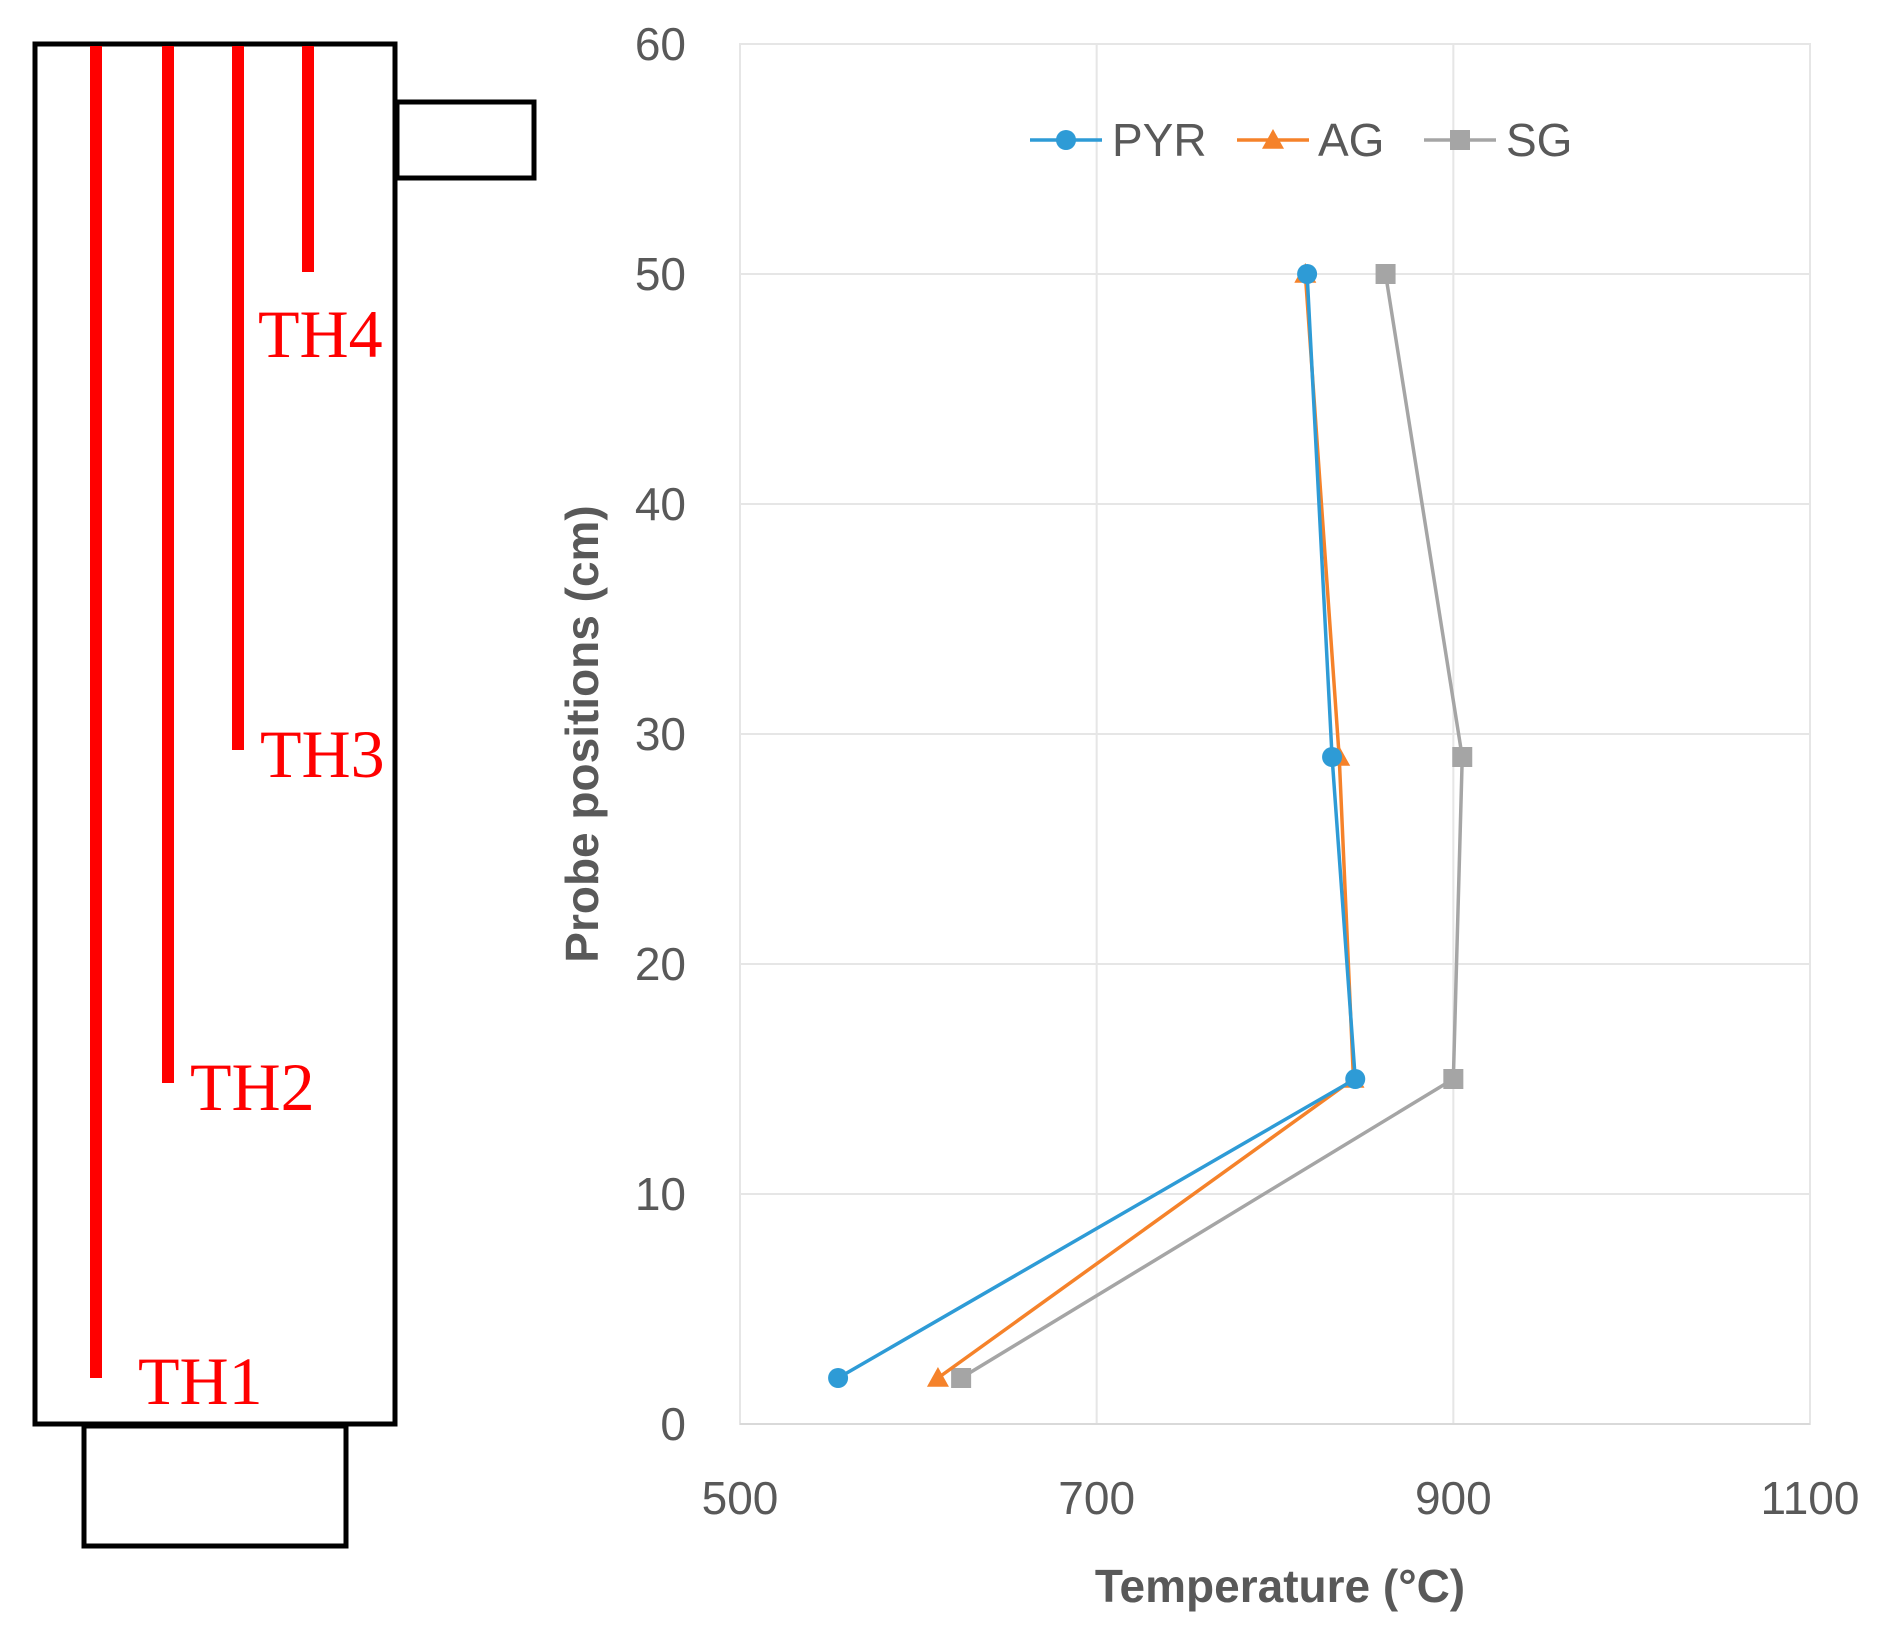 Image resolution: width=1886 pixels, height=1627 pixels. Describe the element at coordinates (660, 964) in the screenshot. I see `y-tick-label: 20` at that location.